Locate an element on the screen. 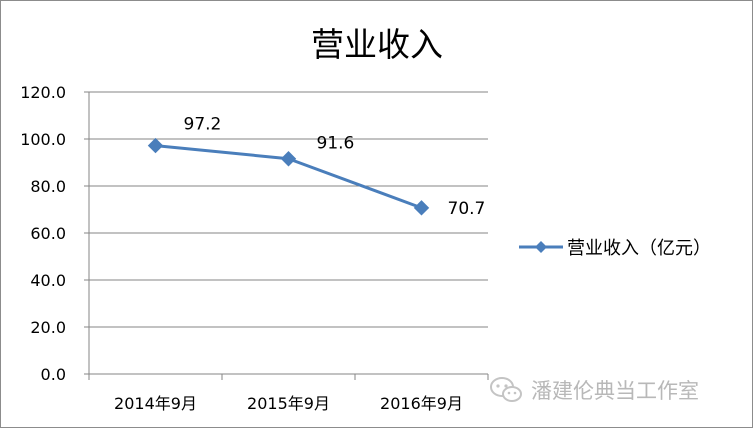 This screenshot has width=753, height=429. y-axis: 0.0 20.0 40.0 60.0 80.0 100.0 120.0 is located at coordinates (55, 233).